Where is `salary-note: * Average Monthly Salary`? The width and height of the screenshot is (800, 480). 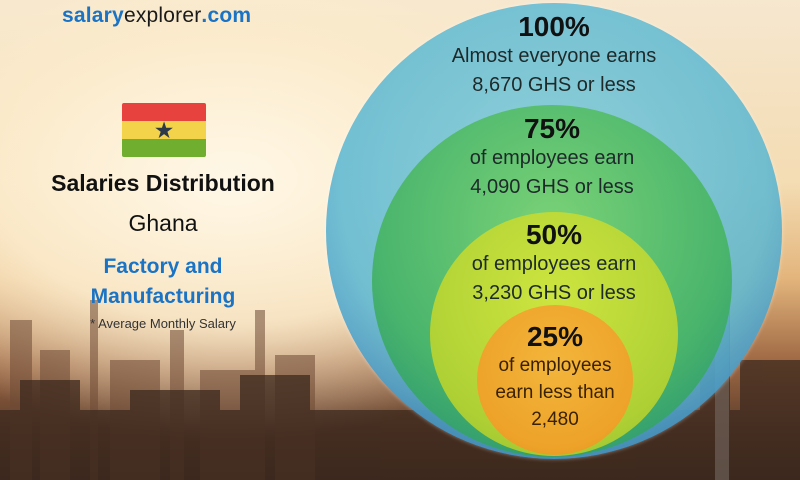
salary-note: * Average Monthly Salary is located at coordinates (163, 323).